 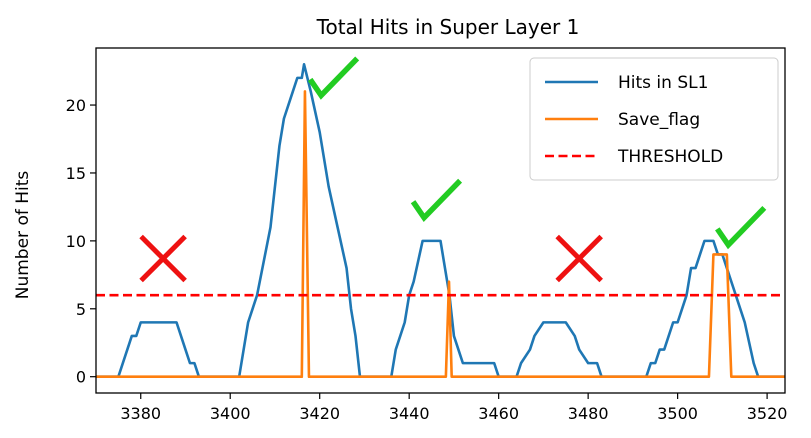 I want to click on legend-label-2: THRESHOLD, so click(x=670, y=157).